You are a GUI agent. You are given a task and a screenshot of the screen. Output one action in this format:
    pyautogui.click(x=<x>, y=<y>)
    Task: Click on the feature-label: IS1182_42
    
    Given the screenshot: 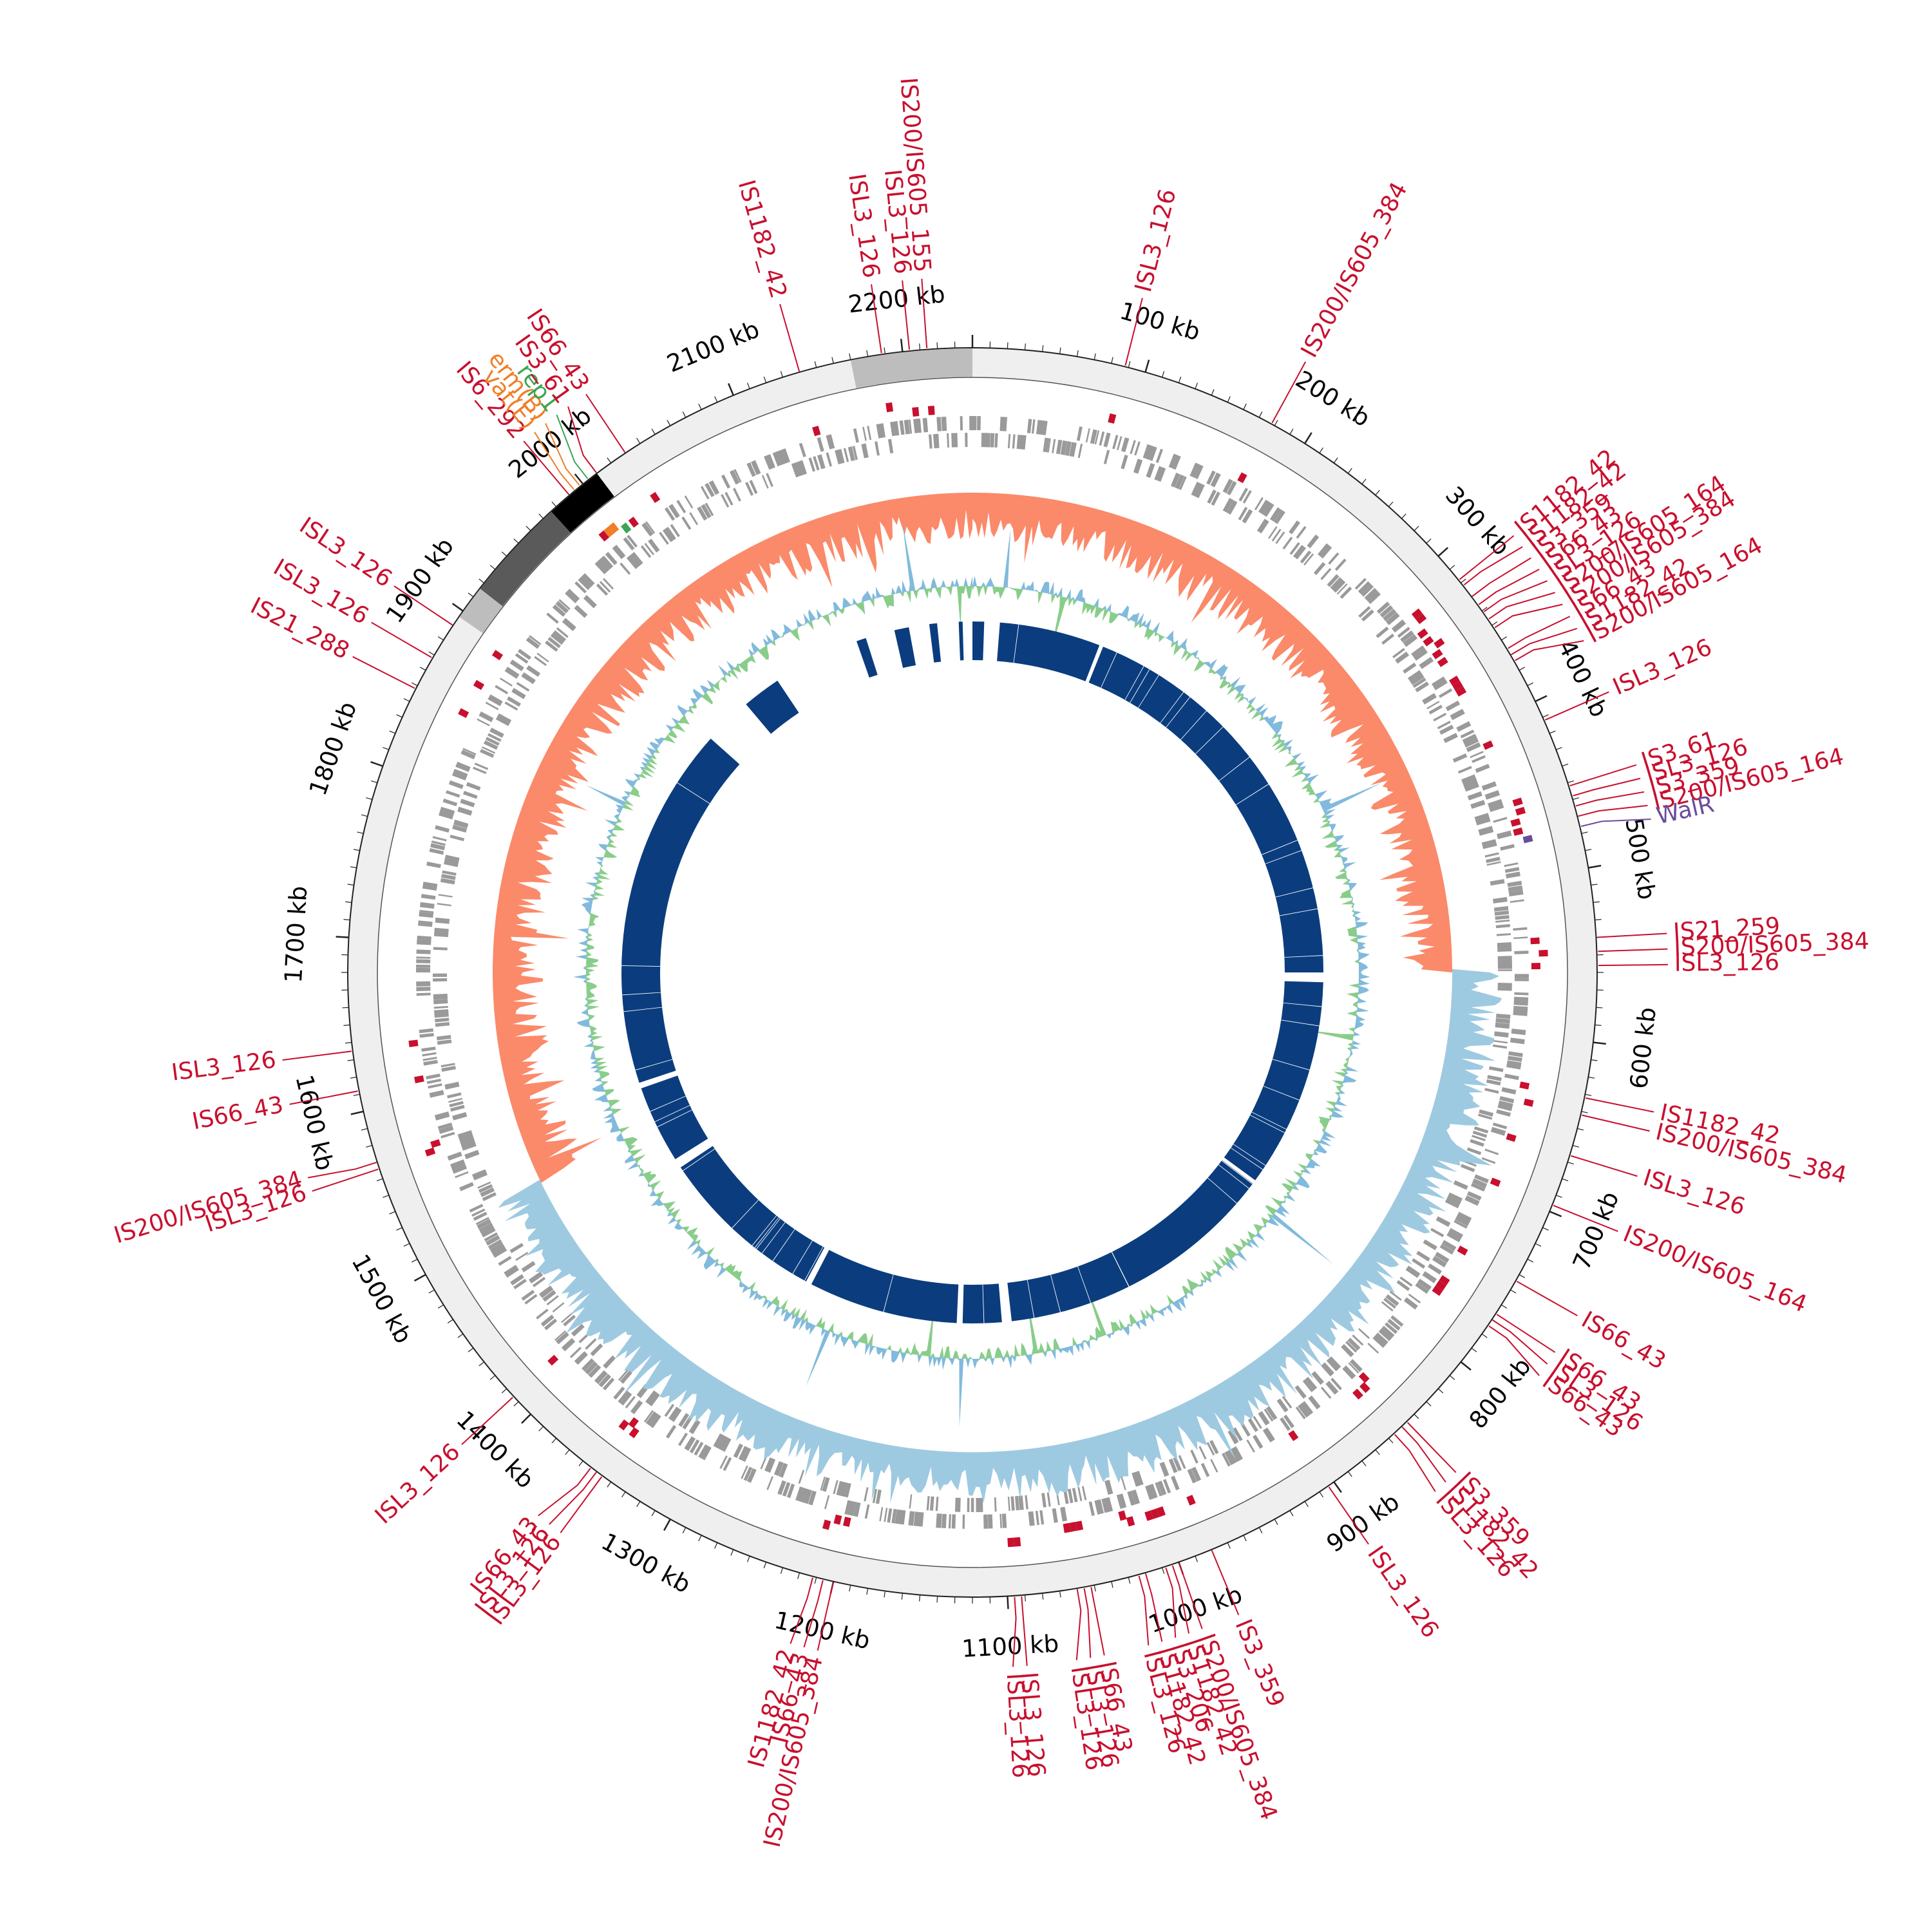 What is the action you would take?
    pyautogui.click(x=762, y=239)
    